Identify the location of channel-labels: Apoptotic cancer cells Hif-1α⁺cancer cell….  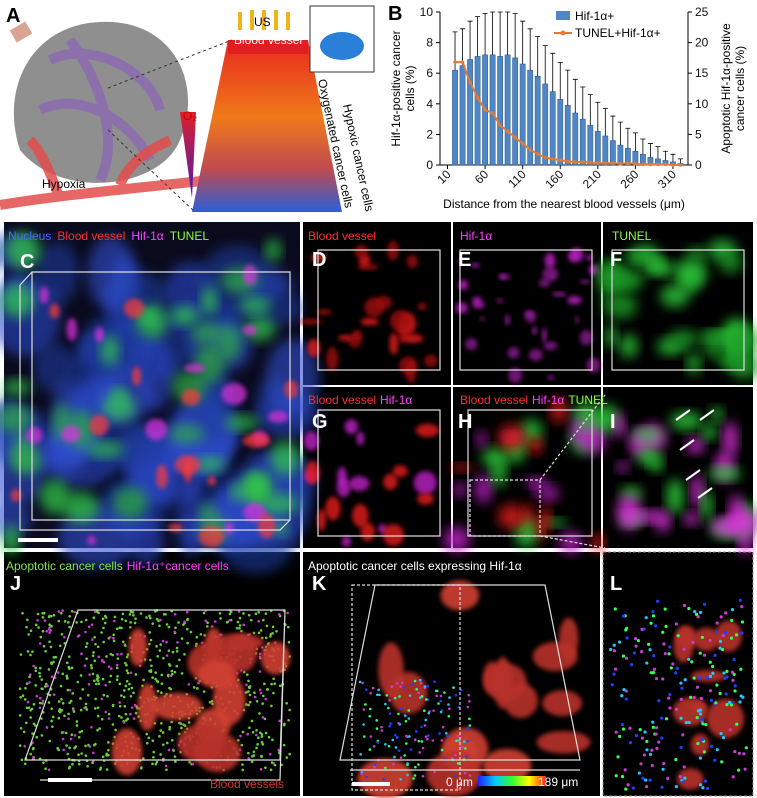
(117, 566).